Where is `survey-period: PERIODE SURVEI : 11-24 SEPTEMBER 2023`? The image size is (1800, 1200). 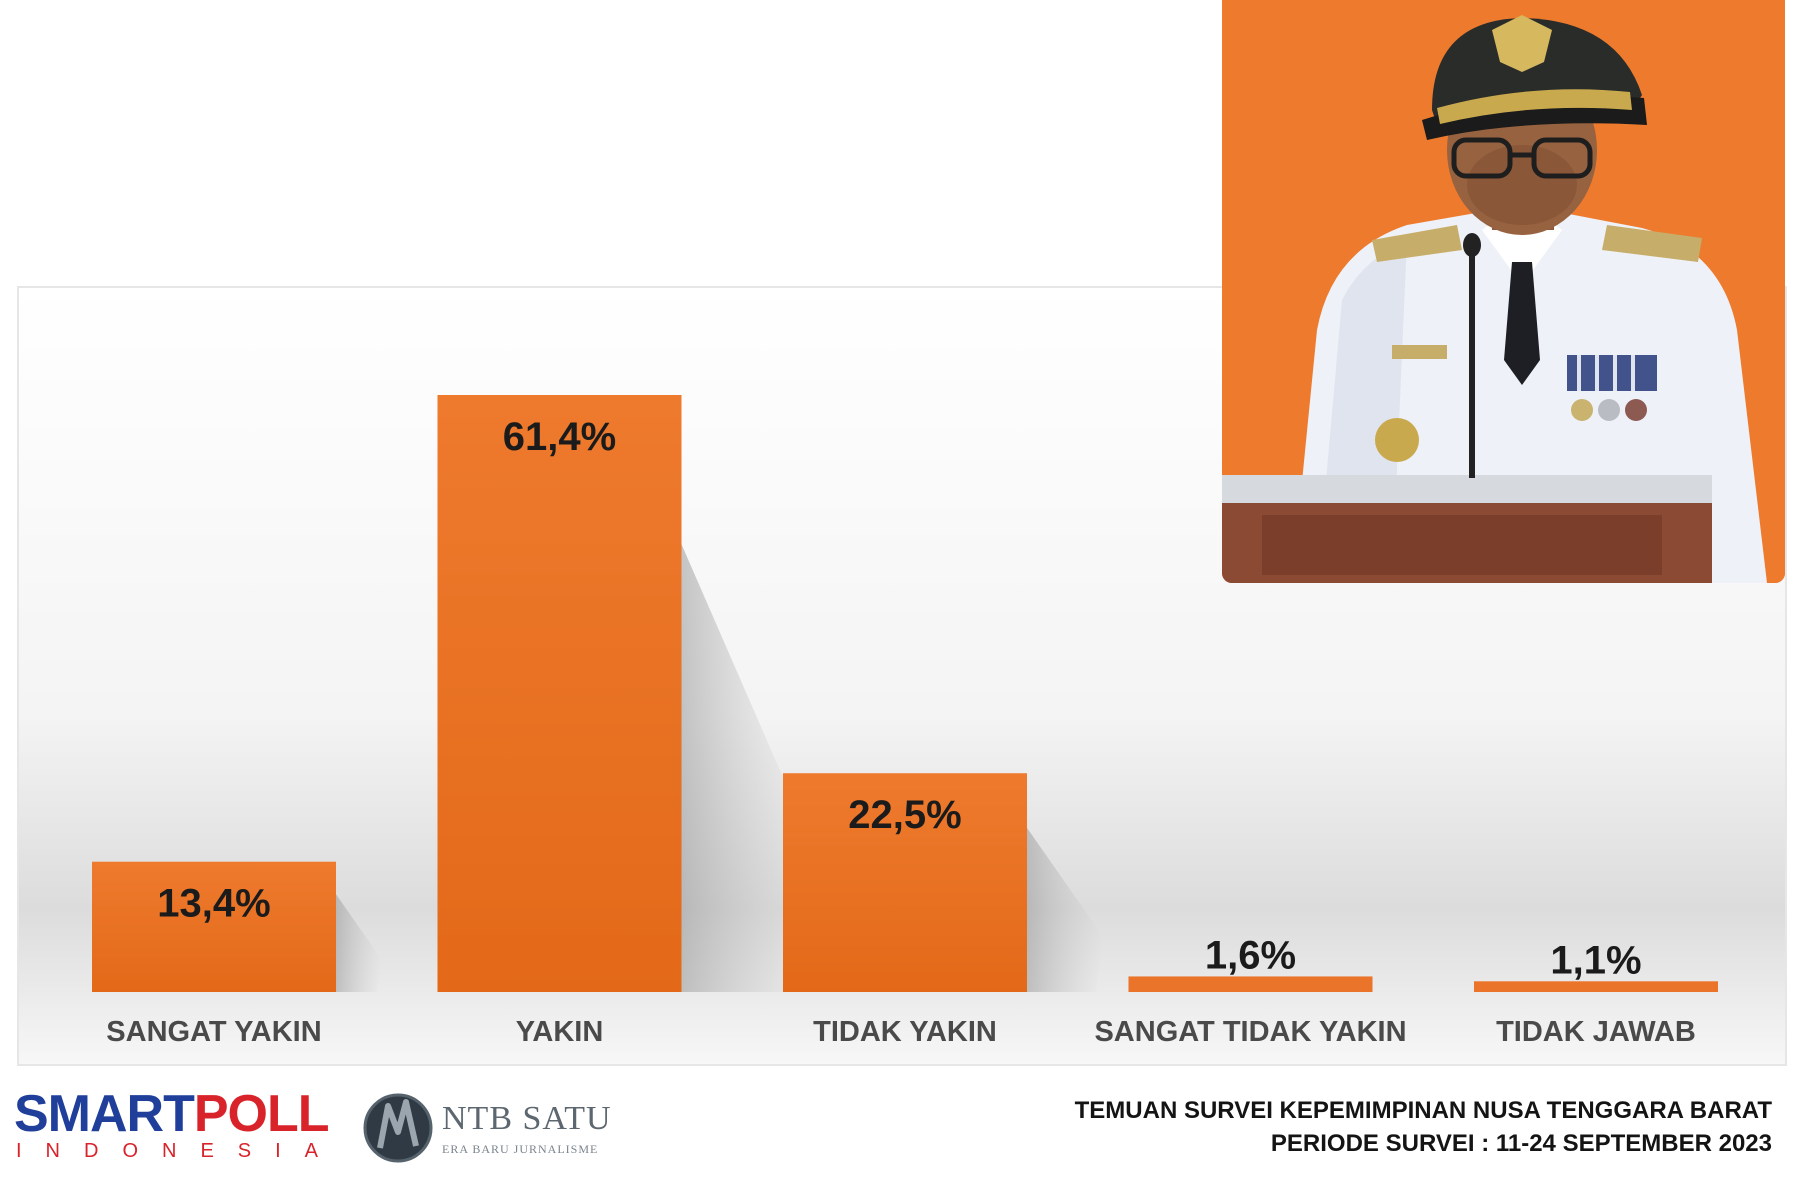
survey-period: PERIODE SURVEI : 11-24 SEPTEMBER 2023 is located at coordinates (1521, 1143).